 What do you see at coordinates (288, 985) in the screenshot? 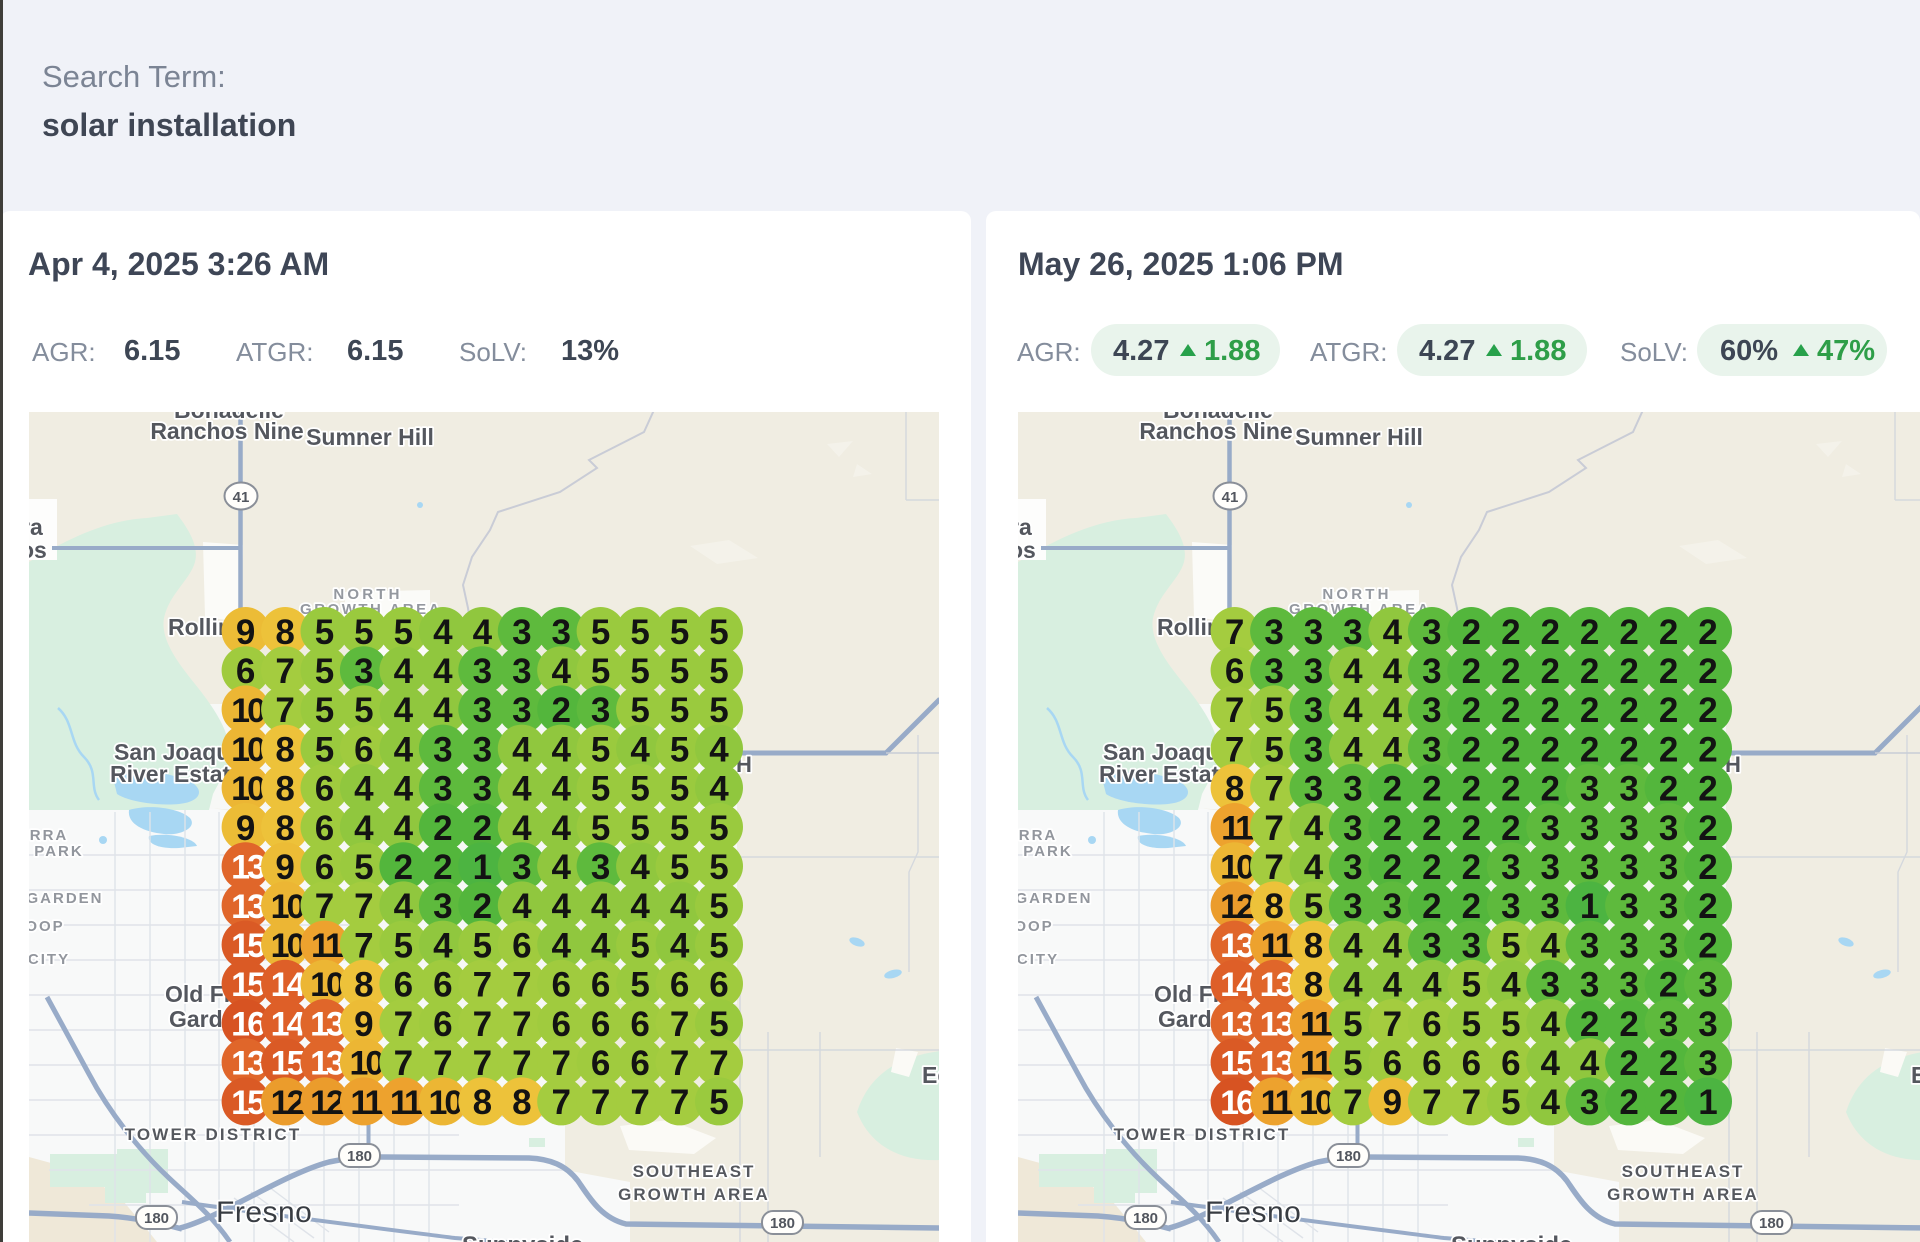
I see `svg-text: 14` at bounding box center [288, 985].